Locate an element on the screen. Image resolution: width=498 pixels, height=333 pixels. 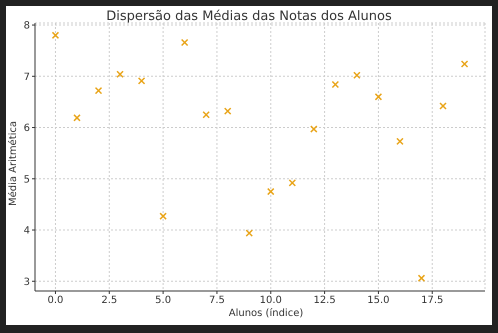
y-tick-label: 6 is located at coordinates (27, 128).